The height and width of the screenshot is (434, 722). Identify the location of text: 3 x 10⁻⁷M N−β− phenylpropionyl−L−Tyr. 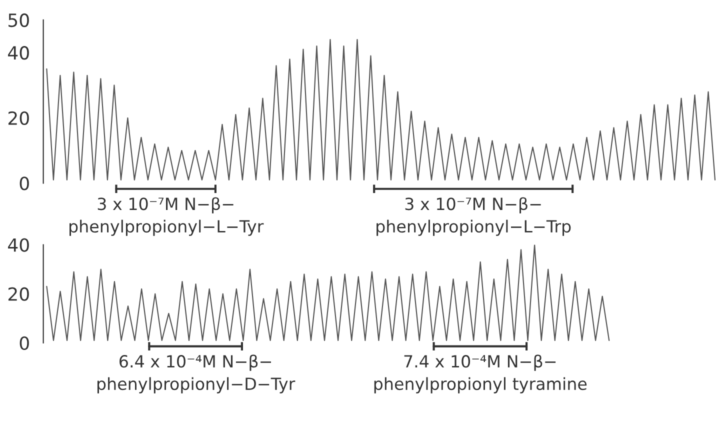
(167, 216).